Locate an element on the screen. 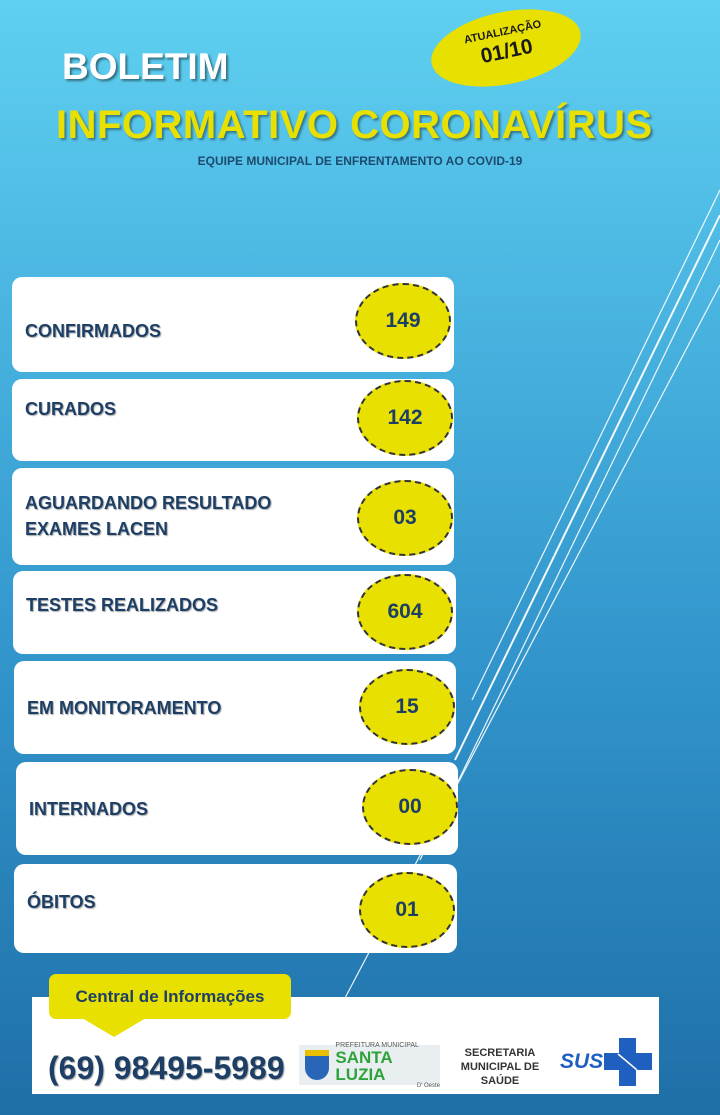  stat-card-internados: INTERNADOS 00 is located at coordinates (237, 808).